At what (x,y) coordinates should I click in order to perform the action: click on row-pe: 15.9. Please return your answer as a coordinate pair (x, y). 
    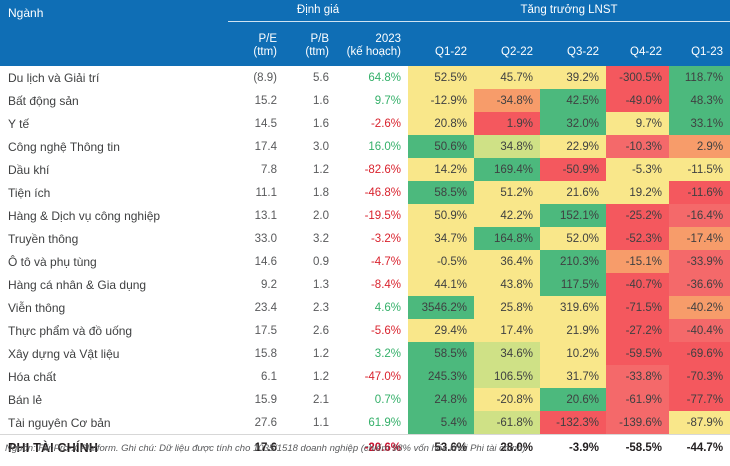
    Looking at the image, I should click on (265, 399).